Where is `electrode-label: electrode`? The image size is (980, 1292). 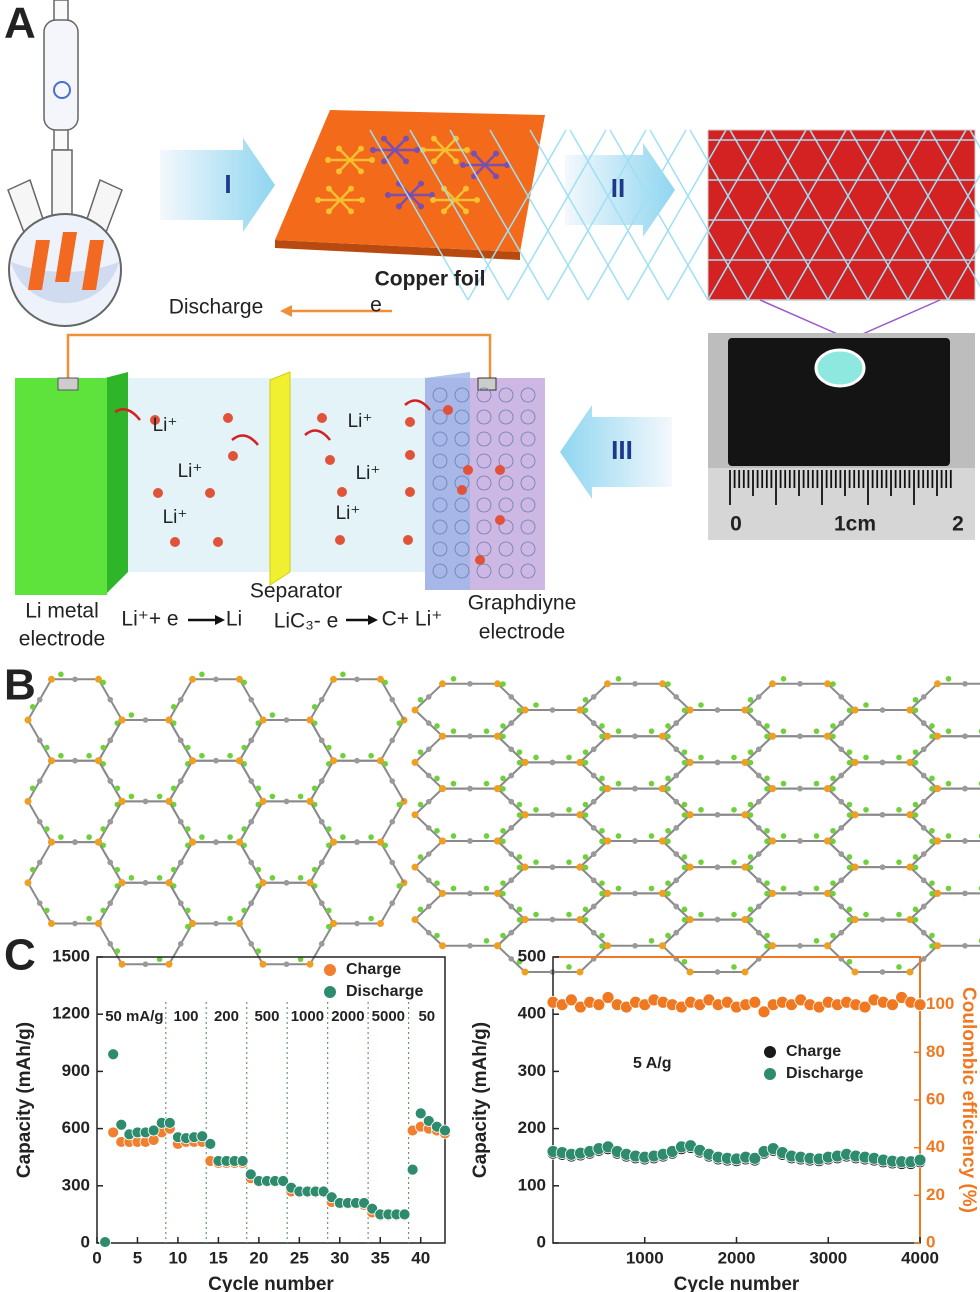 electrode-label: electrode is located at coordinates (62, 639).